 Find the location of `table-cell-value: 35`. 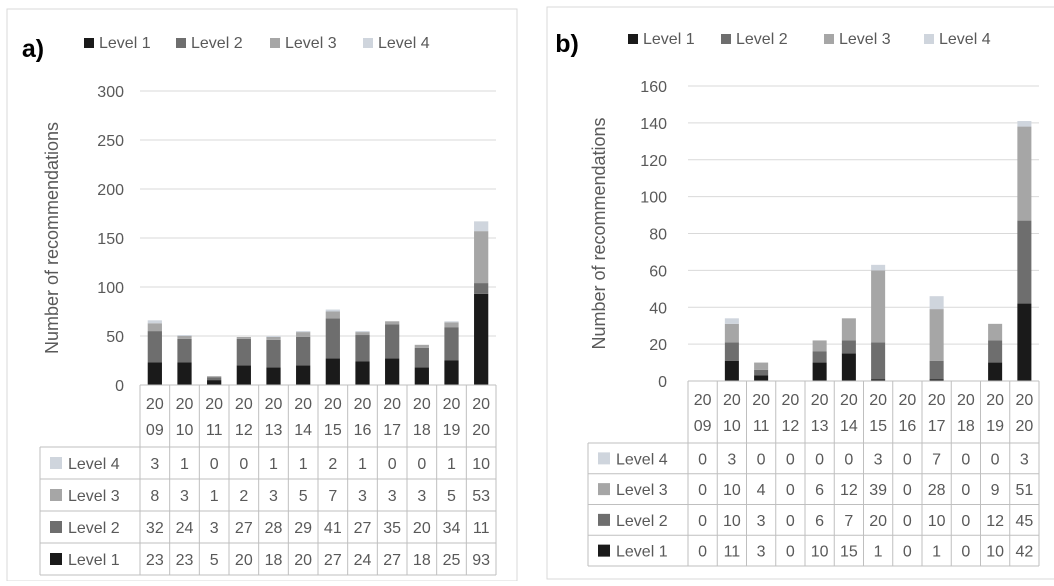

table-cell-value: 35 is located at coordinates (392, 528).